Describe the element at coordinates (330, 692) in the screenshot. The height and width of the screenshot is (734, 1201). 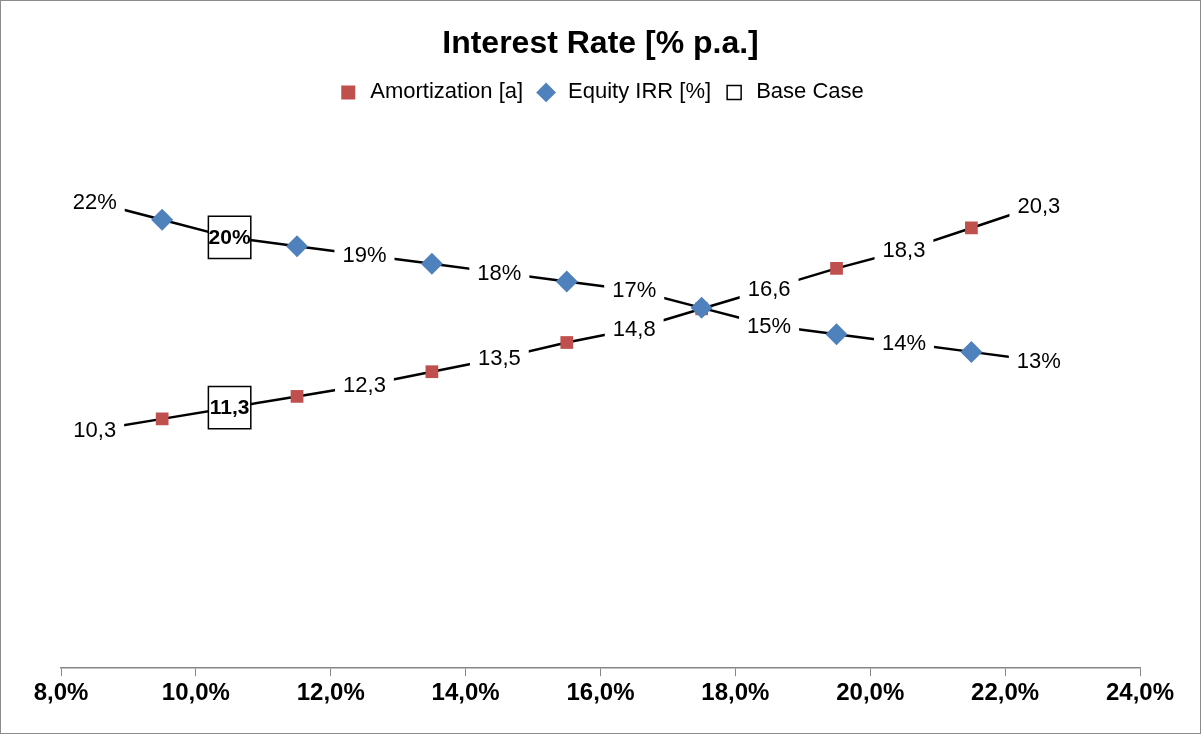
I see `x-tick-label: 12,0%` at that location.